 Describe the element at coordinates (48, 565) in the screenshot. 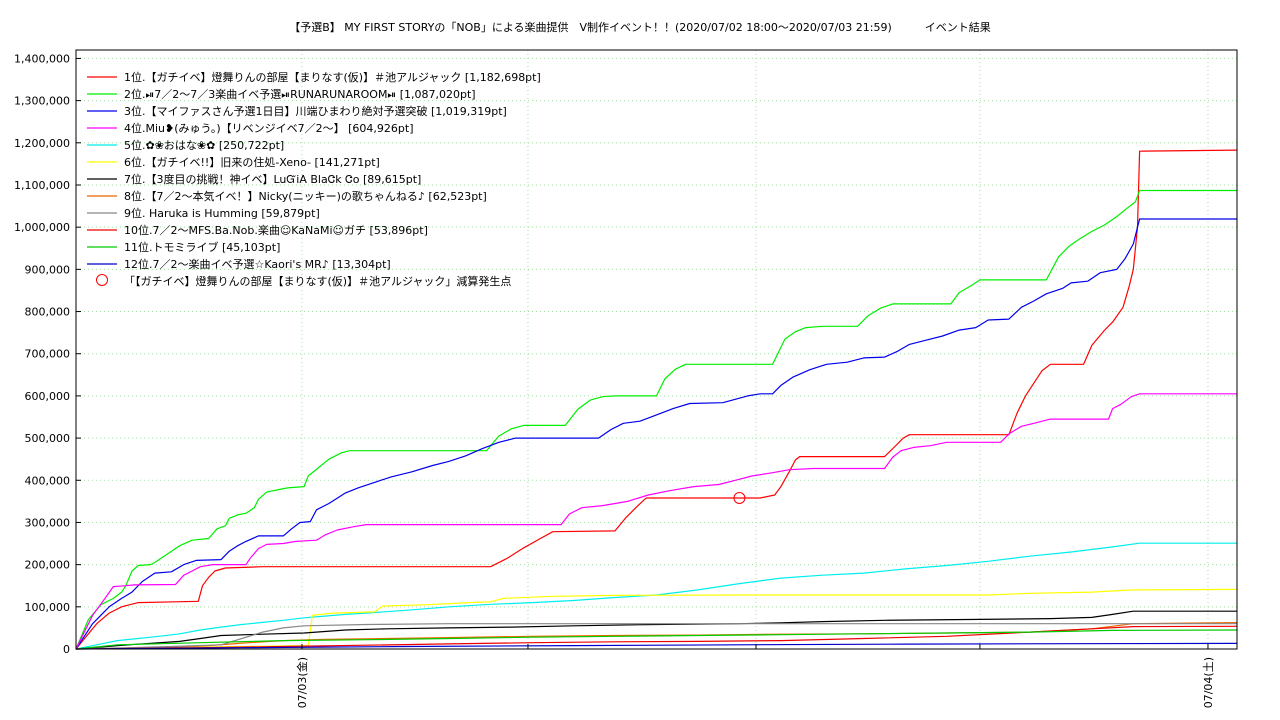

I see `y-tick-label: 200,000` at that location.